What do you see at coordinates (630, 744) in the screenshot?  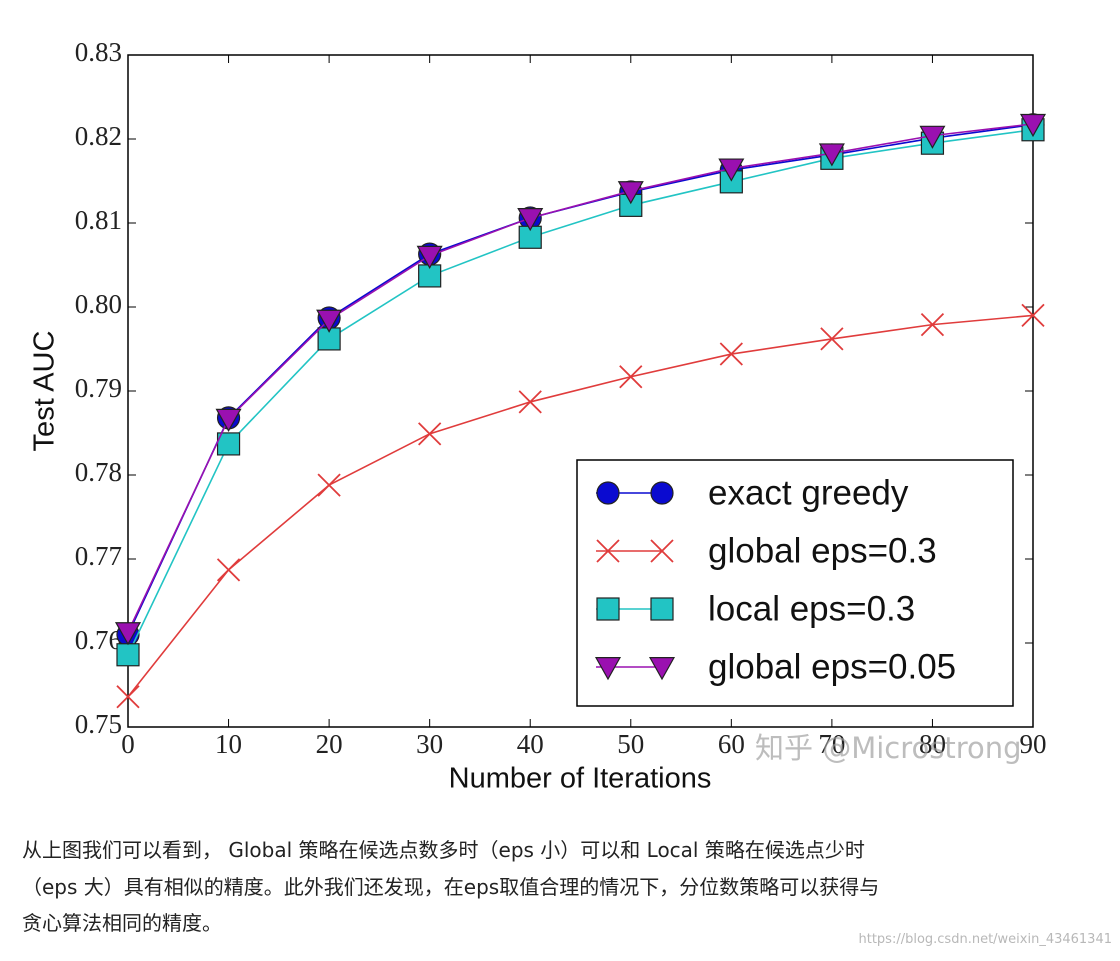 I see `x-tick-label: 50` at bounding box center [630, 744].